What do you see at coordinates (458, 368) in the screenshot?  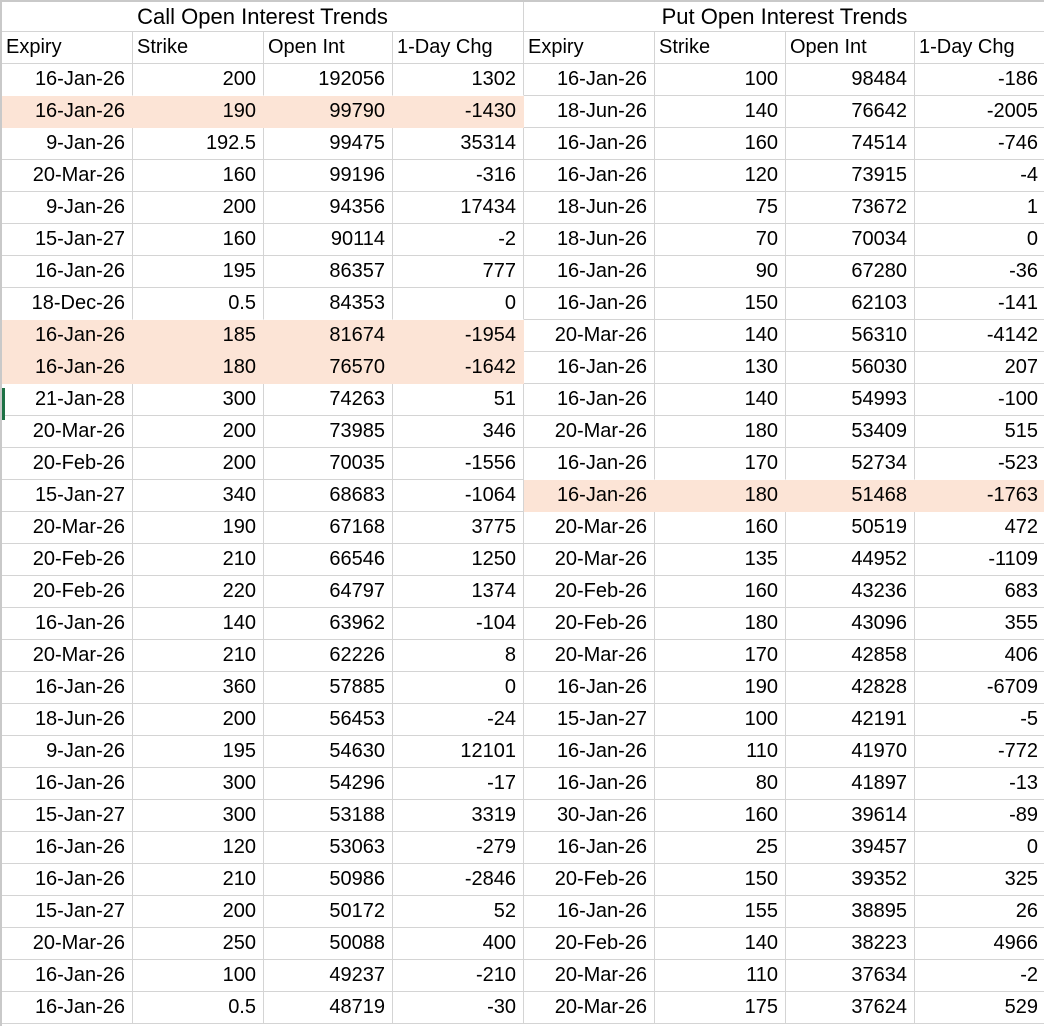 I see `cell-1day-chg: -1642` at bounding box center [458, 368].